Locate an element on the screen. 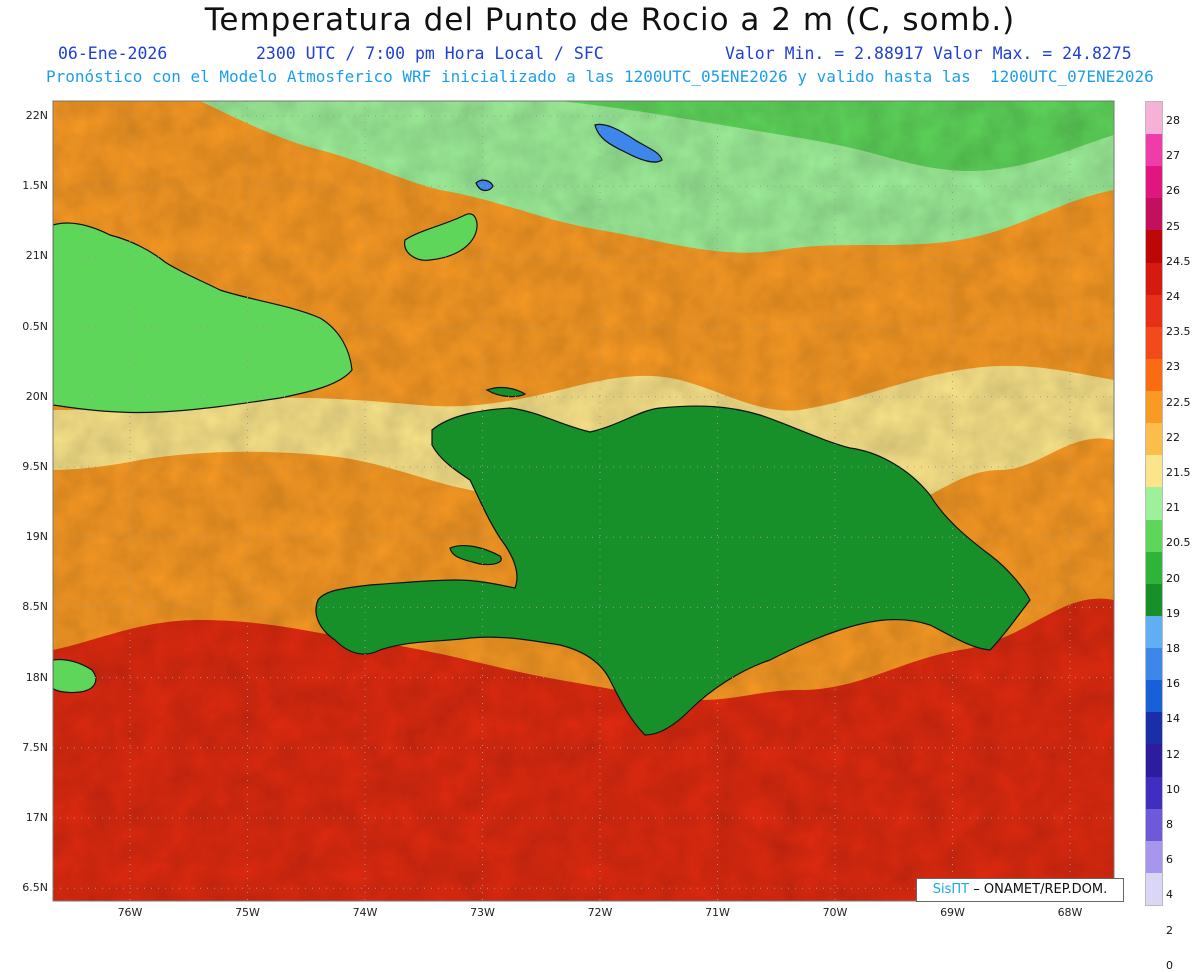 The height and width of the screenshot is (972, 1200). lat-tick-label: 7.5N is located at coordinates (35, 747).